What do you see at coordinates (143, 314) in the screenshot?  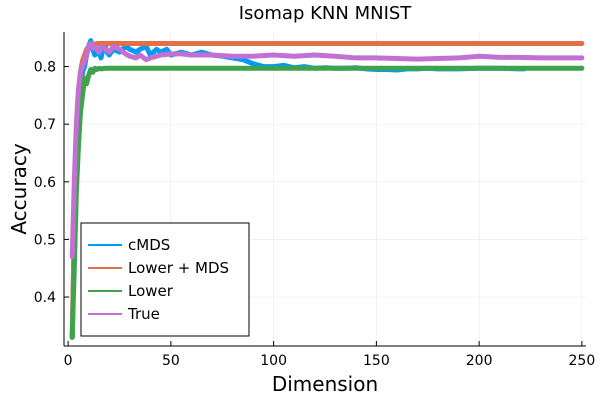 I see `legend-label-true: True` at bounding box center [143, 314].